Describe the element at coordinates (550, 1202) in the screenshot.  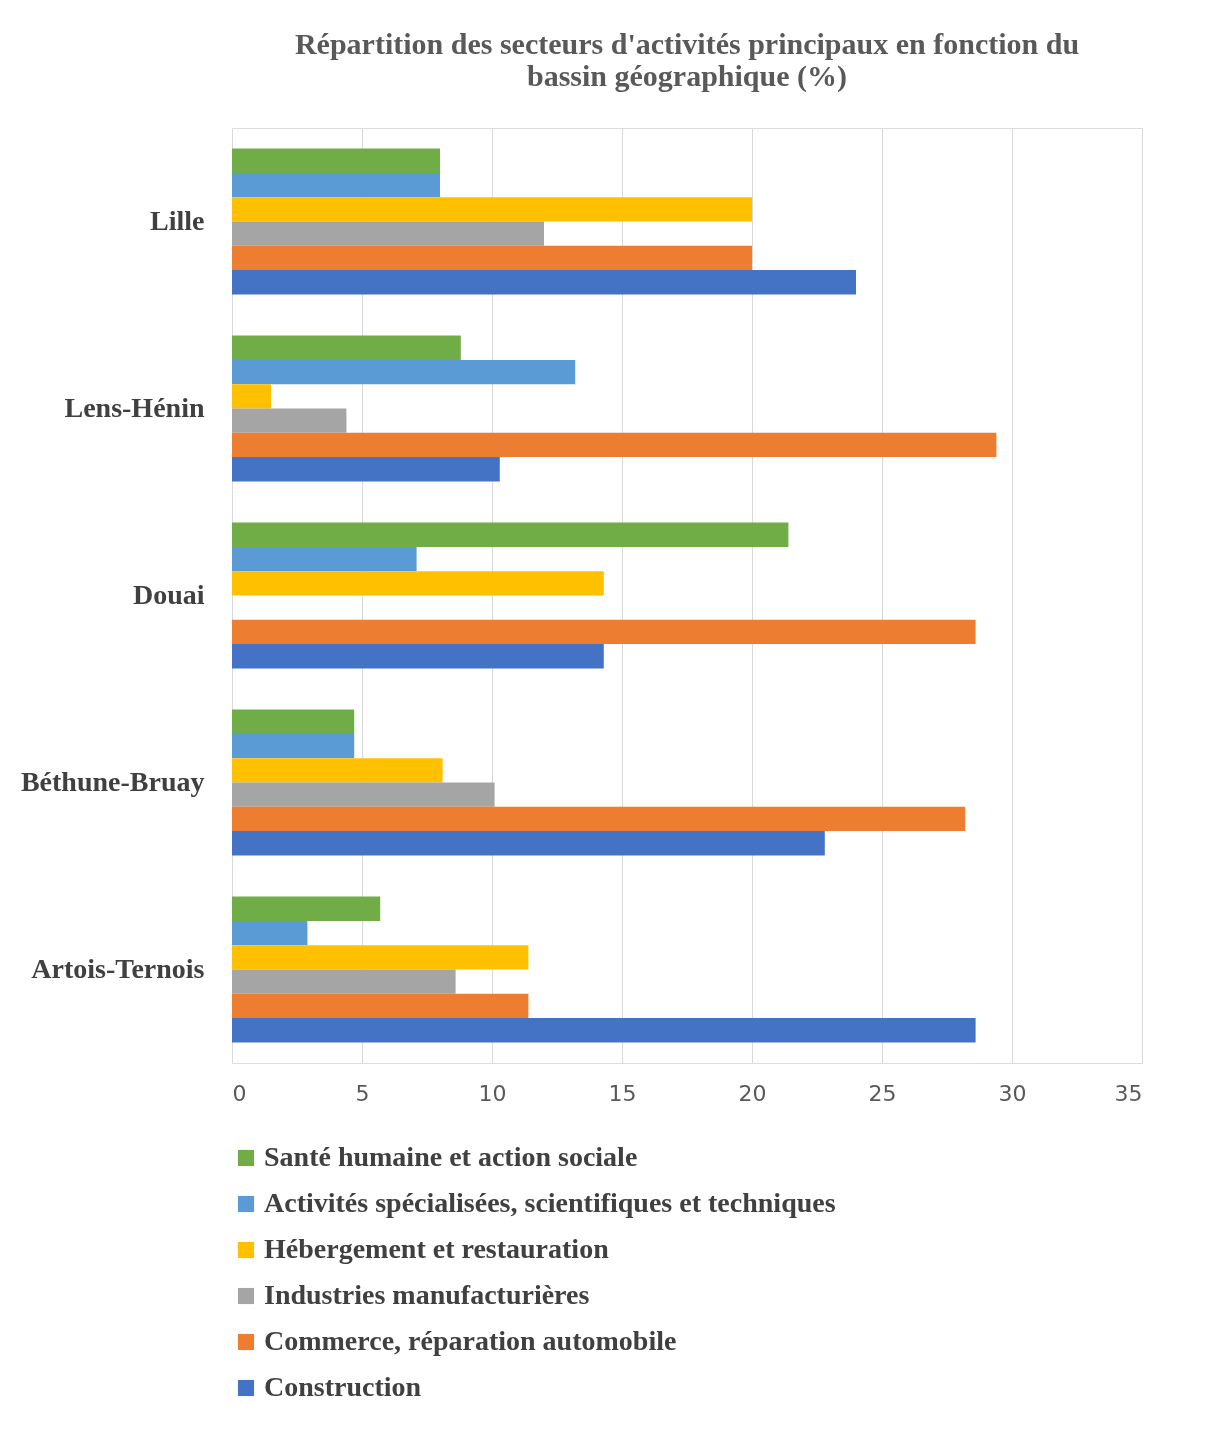
I see `legend-label: Activités spécialisées, scientifiques et techniques` at that location.